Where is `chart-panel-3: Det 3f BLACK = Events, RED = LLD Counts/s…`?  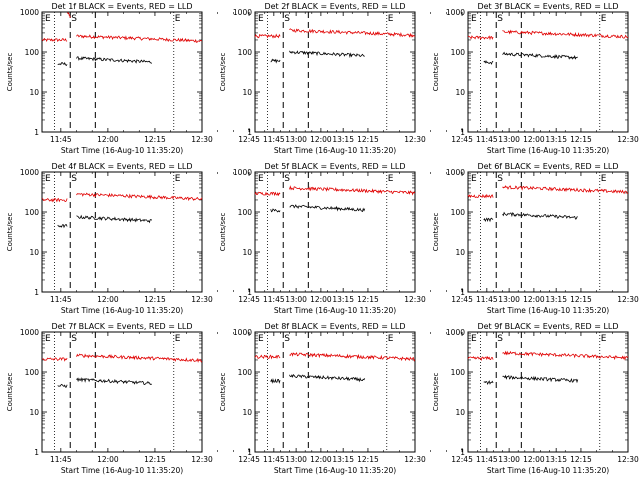
chart-panel-3: Det 3f BLACK = Events, RED = LLD Counts/s… is located at coordinates (535, 78).